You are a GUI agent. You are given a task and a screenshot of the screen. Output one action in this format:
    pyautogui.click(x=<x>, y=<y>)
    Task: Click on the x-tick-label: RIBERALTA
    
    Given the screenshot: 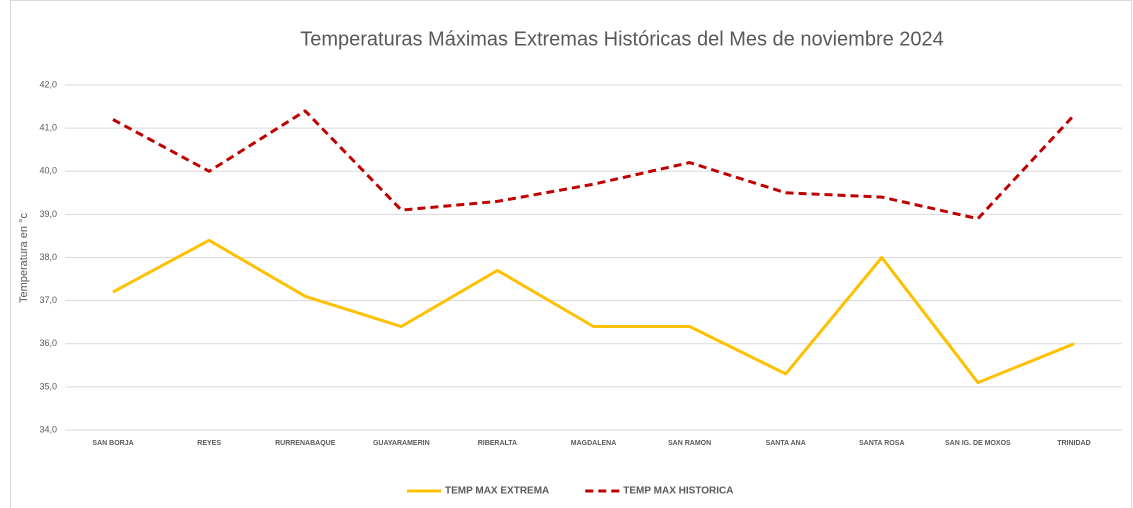 What is the action you would take?
    pyautogui.click(x=497, y=443)
    